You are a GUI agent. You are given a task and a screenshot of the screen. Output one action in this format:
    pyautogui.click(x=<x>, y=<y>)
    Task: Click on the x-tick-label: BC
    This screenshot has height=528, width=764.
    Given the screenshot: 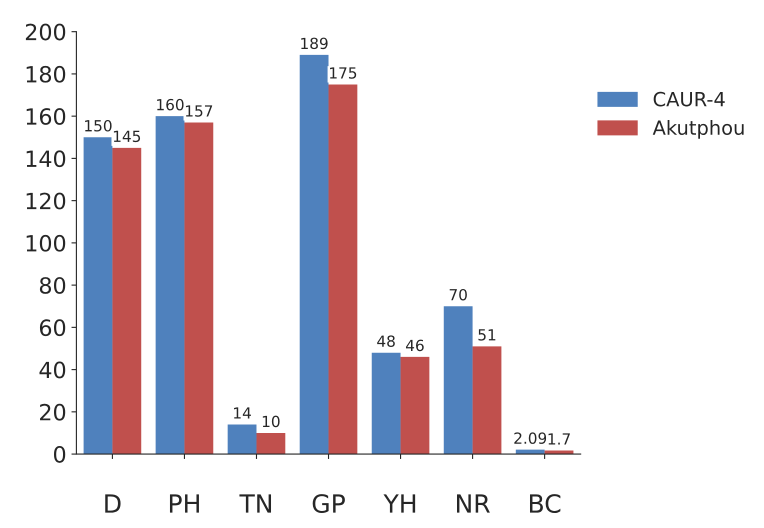 What is the action you would take?
    pyautogui.click(x=545, y=504)
    